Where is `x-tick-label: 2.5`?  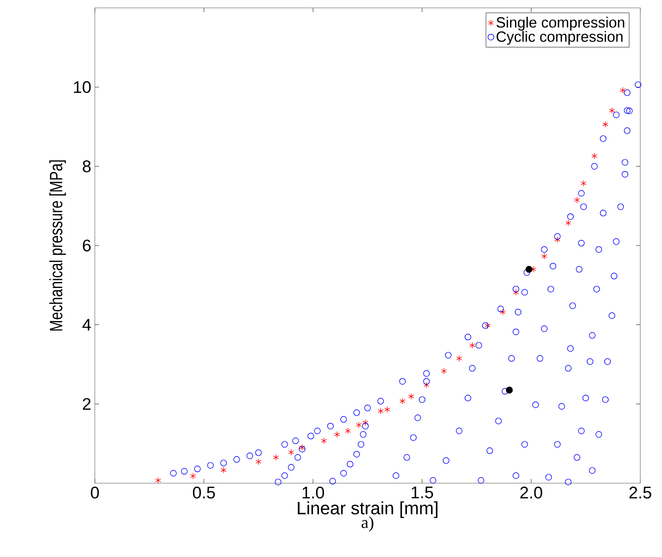
x-tick-label: 2.5 is located at coordinates (640, 492).